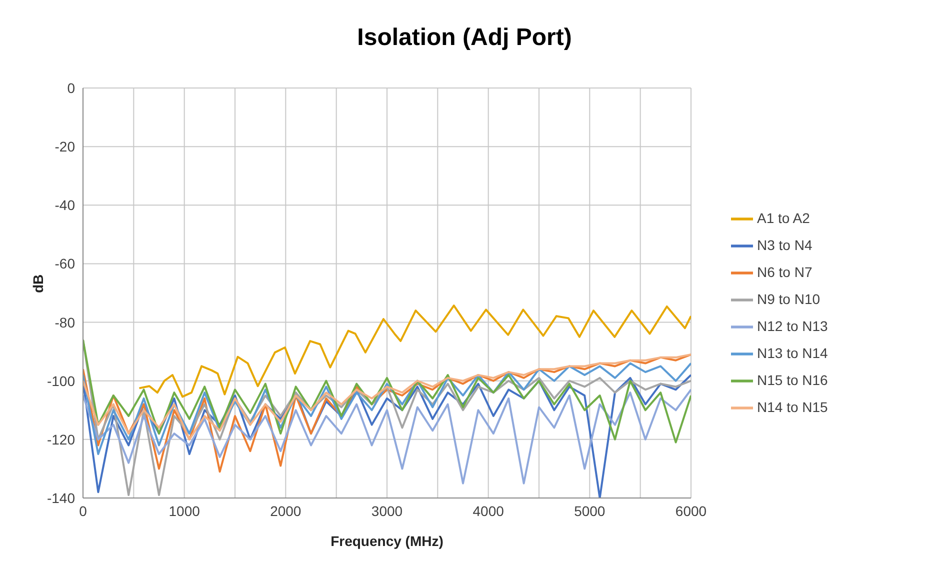  Describe the element at coordinates (792, 380) in the screenshot. I see `legend-label: N15 to N16` at that location.